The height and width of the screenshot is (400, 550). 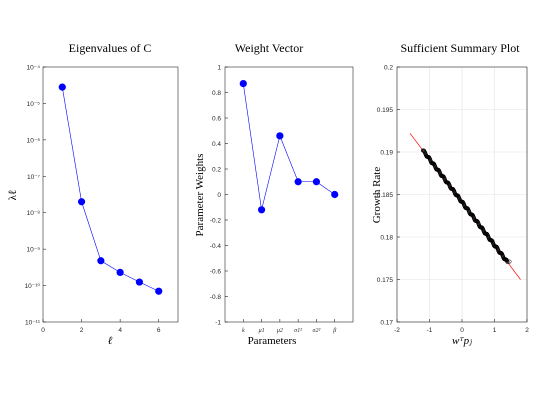 What do you see at coordinates (13, 195) in the screenshot?
I see `panel1-ylabel: λℓ` at bounding box center [13, 195].